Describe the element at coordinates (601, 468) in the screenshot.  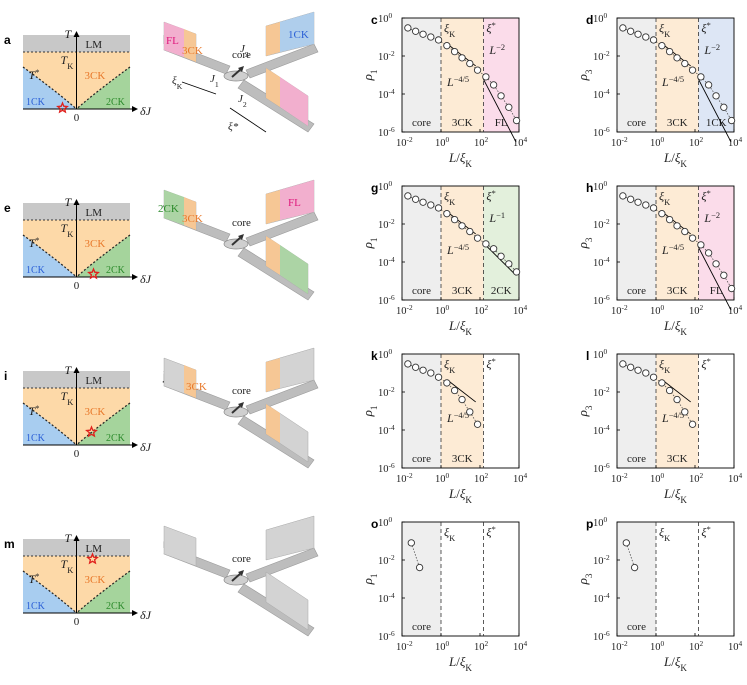
I see `y-tick-label: 10⁻⁶` at that location.